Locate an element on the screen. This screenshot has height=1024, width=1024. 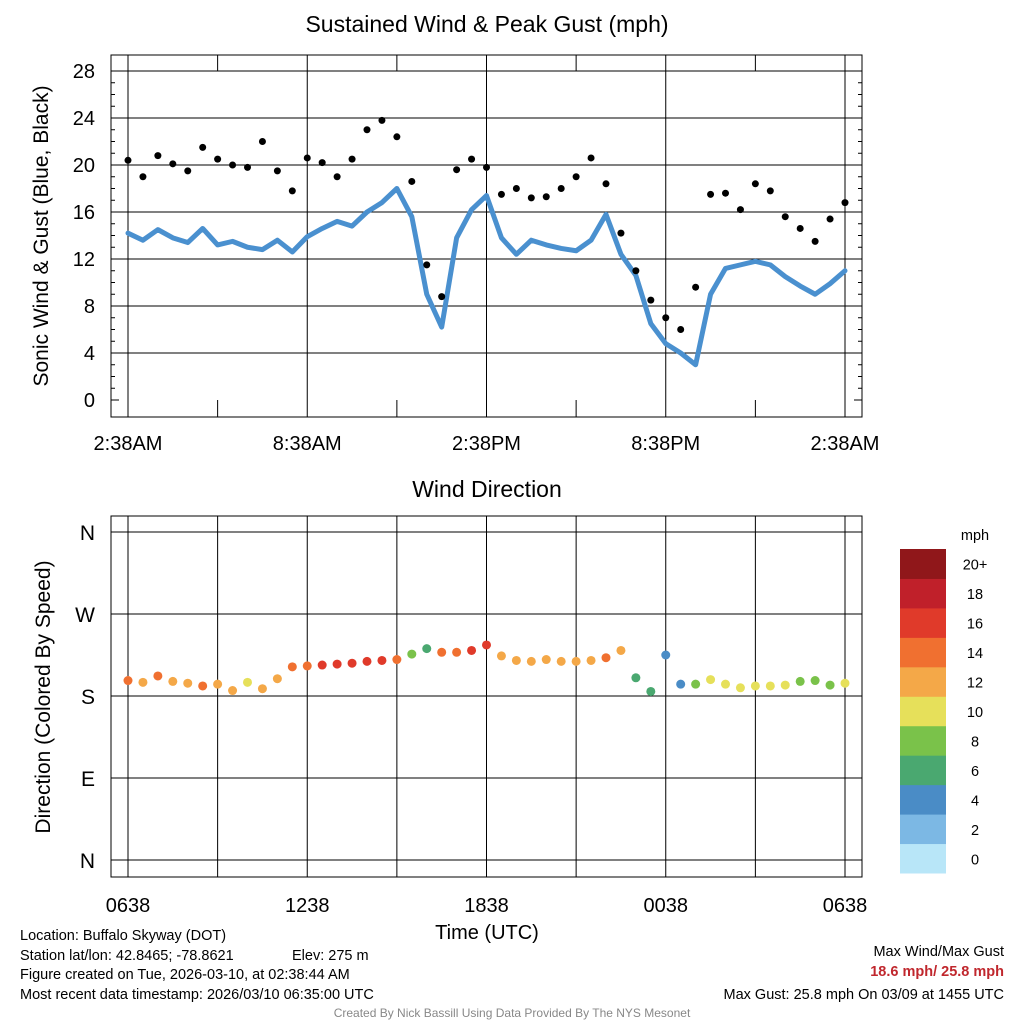
top-ytick-label: 8 is located at coordinates (89, 307).